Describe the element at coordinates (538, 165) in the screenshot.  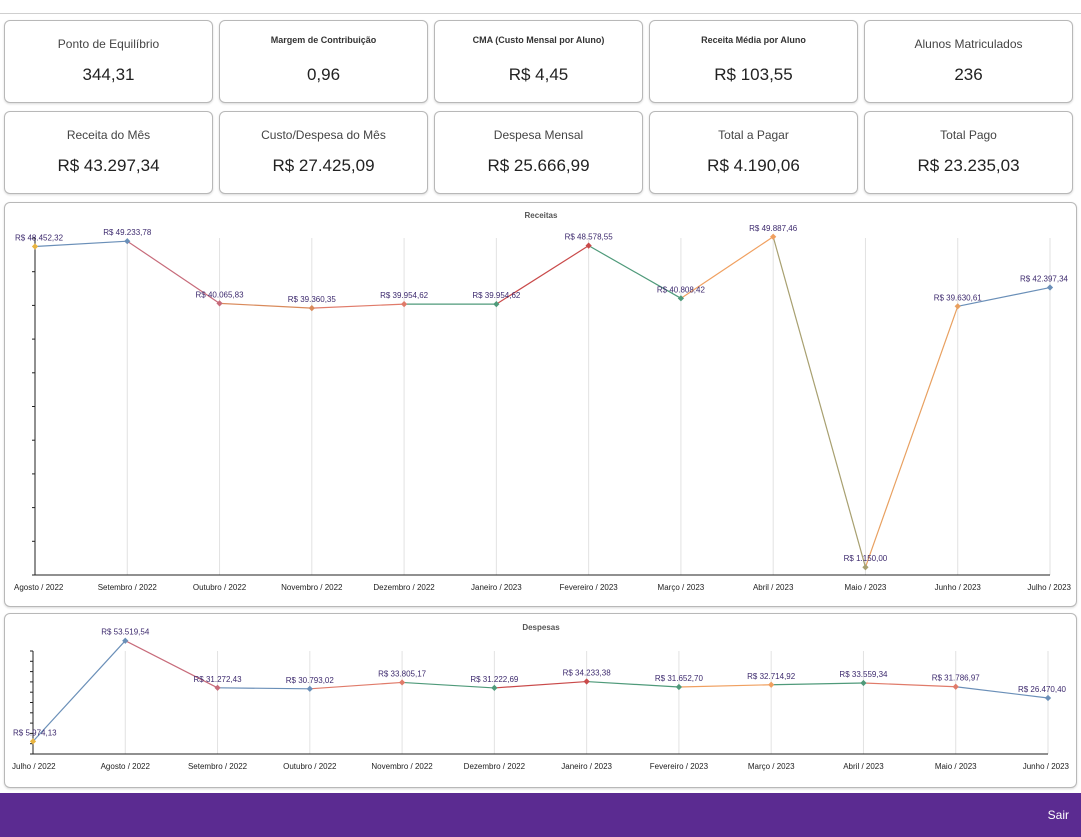
I see `kpi-value: R$ 25.666,99` at that location.